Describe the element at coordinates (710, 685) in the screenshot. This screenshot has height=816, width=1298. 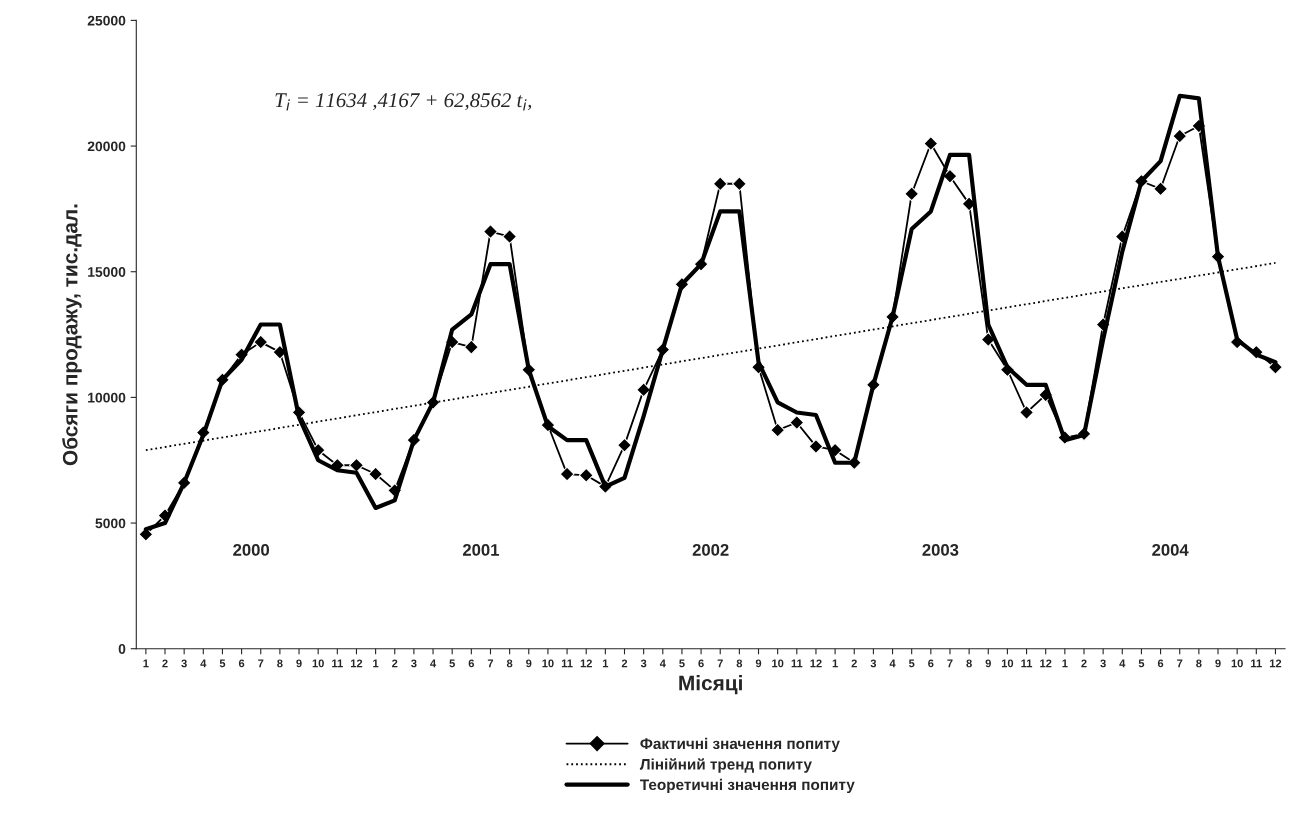
I see `x-axis-title: Місяці` at that location.